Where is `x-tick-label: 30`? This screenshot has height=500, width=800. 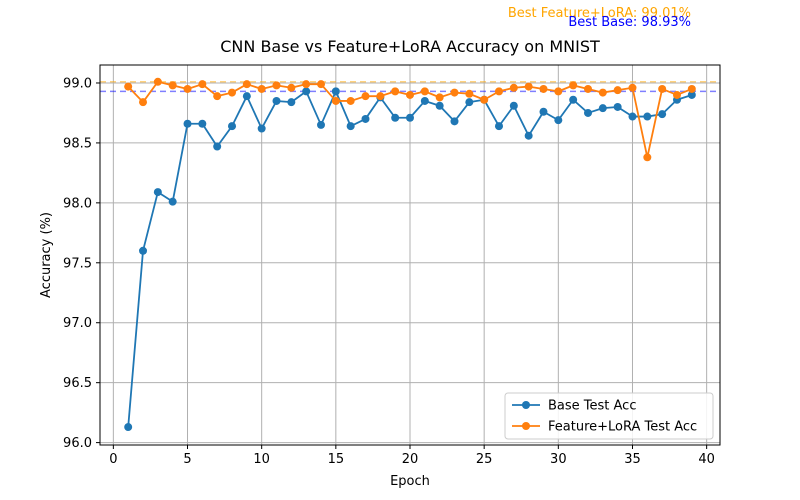 x-tick-label: 30 is located at coordinates (558, 459).